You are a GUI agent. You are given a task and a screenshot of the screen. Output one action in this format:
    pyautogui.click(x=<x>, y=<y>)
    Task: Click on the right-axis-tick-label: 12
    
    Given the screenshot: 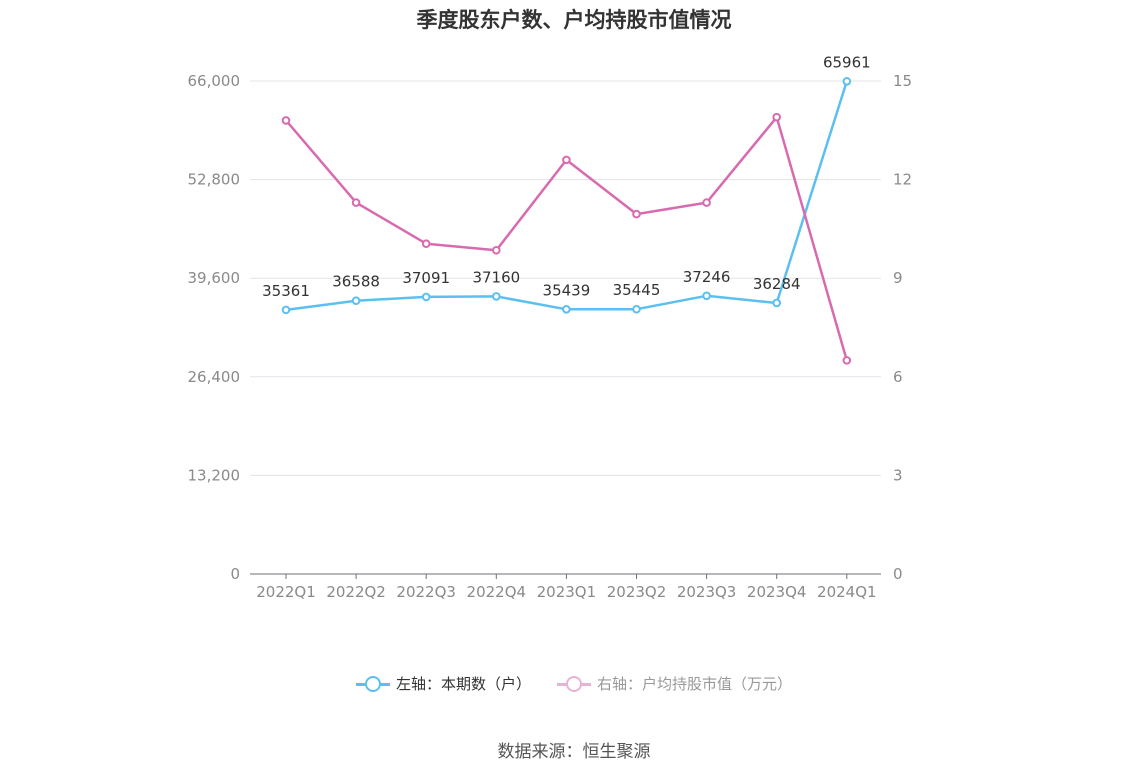 What is the action you would take?
    pyautogui.click(x=902, y=180)
    